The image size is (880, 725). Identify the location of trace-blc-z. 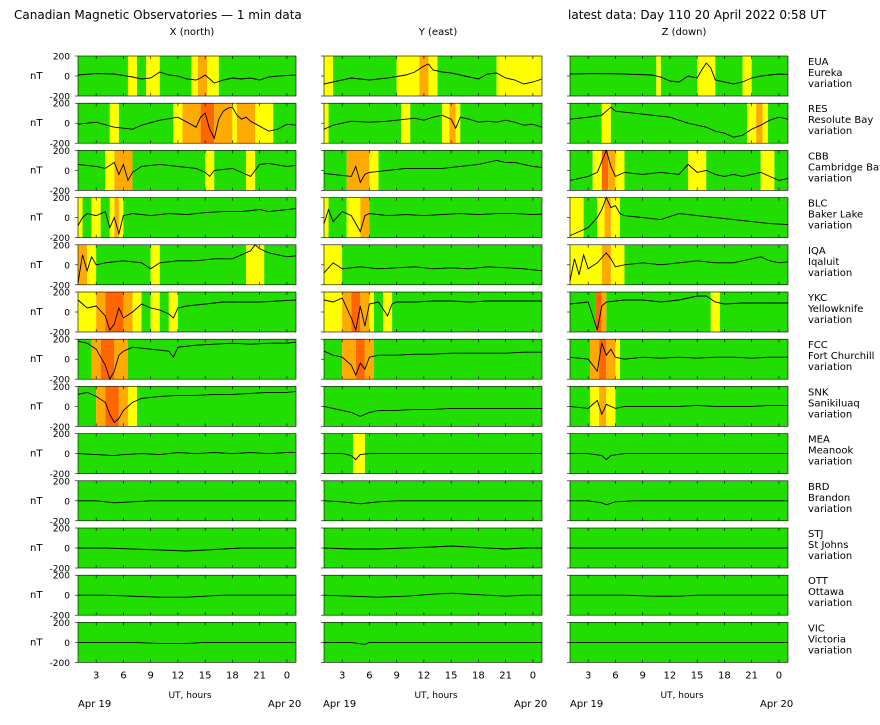
(679, 216).